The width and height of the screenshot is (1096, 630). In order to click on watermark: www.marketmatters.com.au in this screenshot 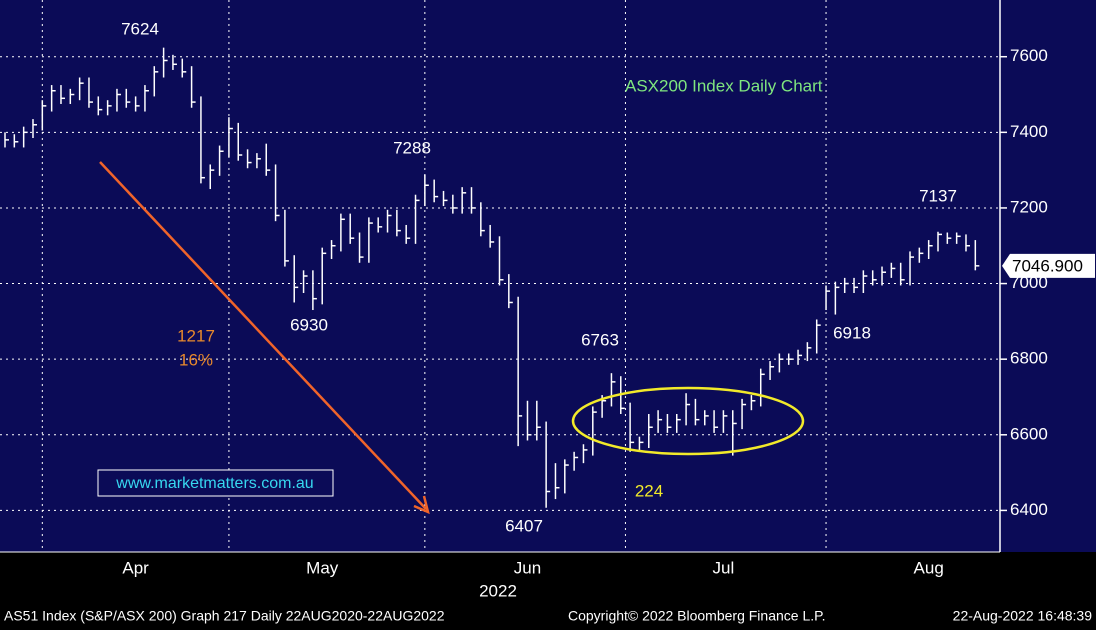, I will do `click(214, 483)`.